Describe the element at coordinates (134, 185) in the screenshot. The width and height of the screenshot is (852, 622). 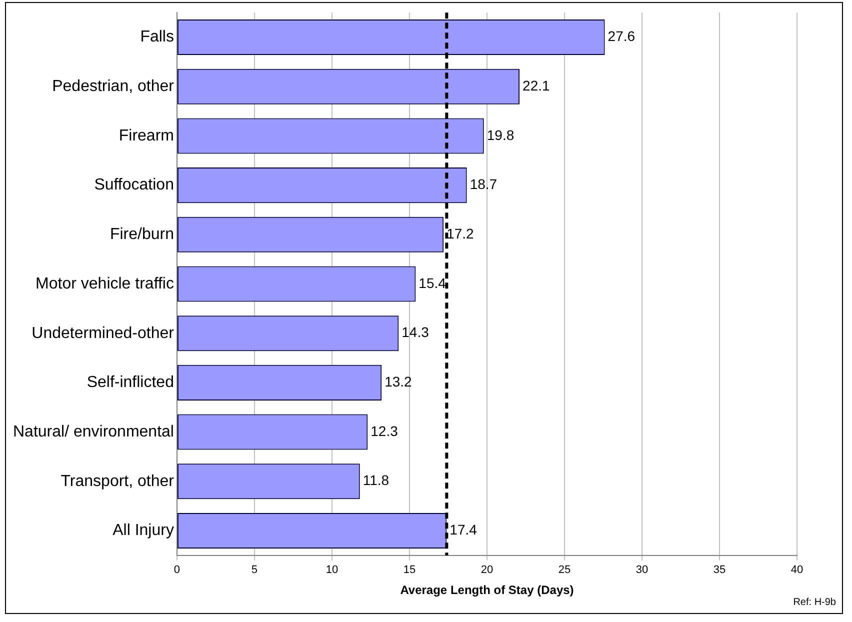
I see `y-tick-label: Suffocation` at that location.